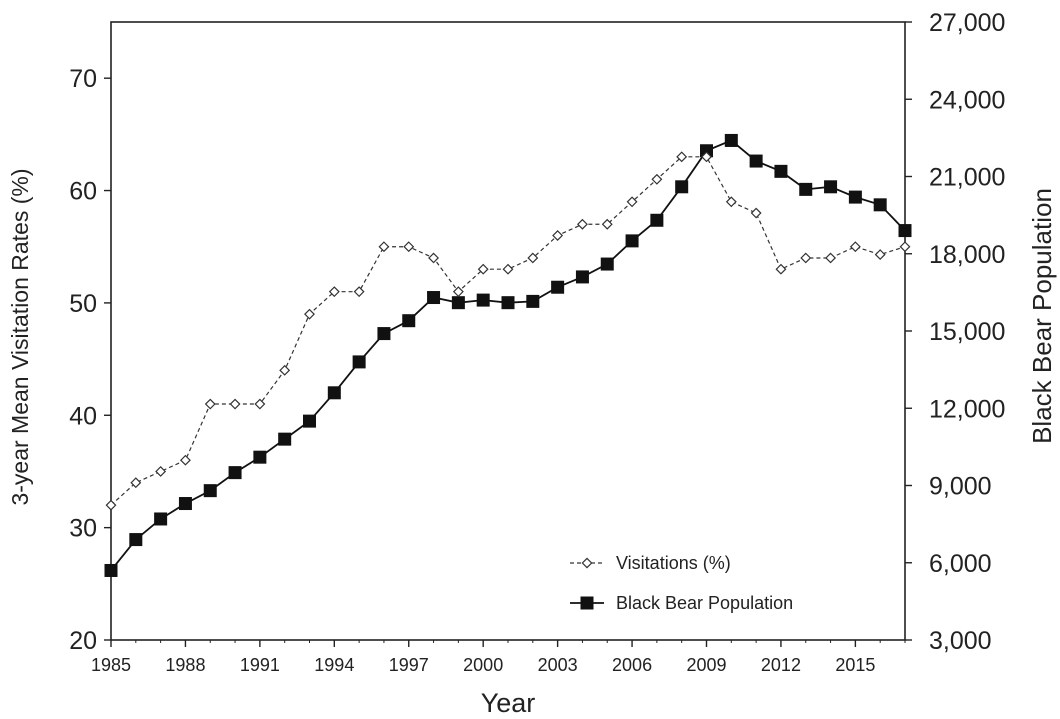 The height and width of the screenshot is (719, 1060). I want to click on left-y-tick-label: 30, so click(83, 529).